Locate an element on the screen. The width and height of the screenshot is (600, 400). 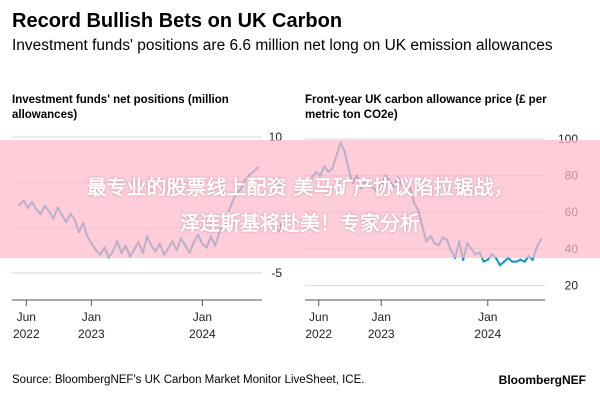
left-xtick-label: Jun is located at coordinates (26, 317).